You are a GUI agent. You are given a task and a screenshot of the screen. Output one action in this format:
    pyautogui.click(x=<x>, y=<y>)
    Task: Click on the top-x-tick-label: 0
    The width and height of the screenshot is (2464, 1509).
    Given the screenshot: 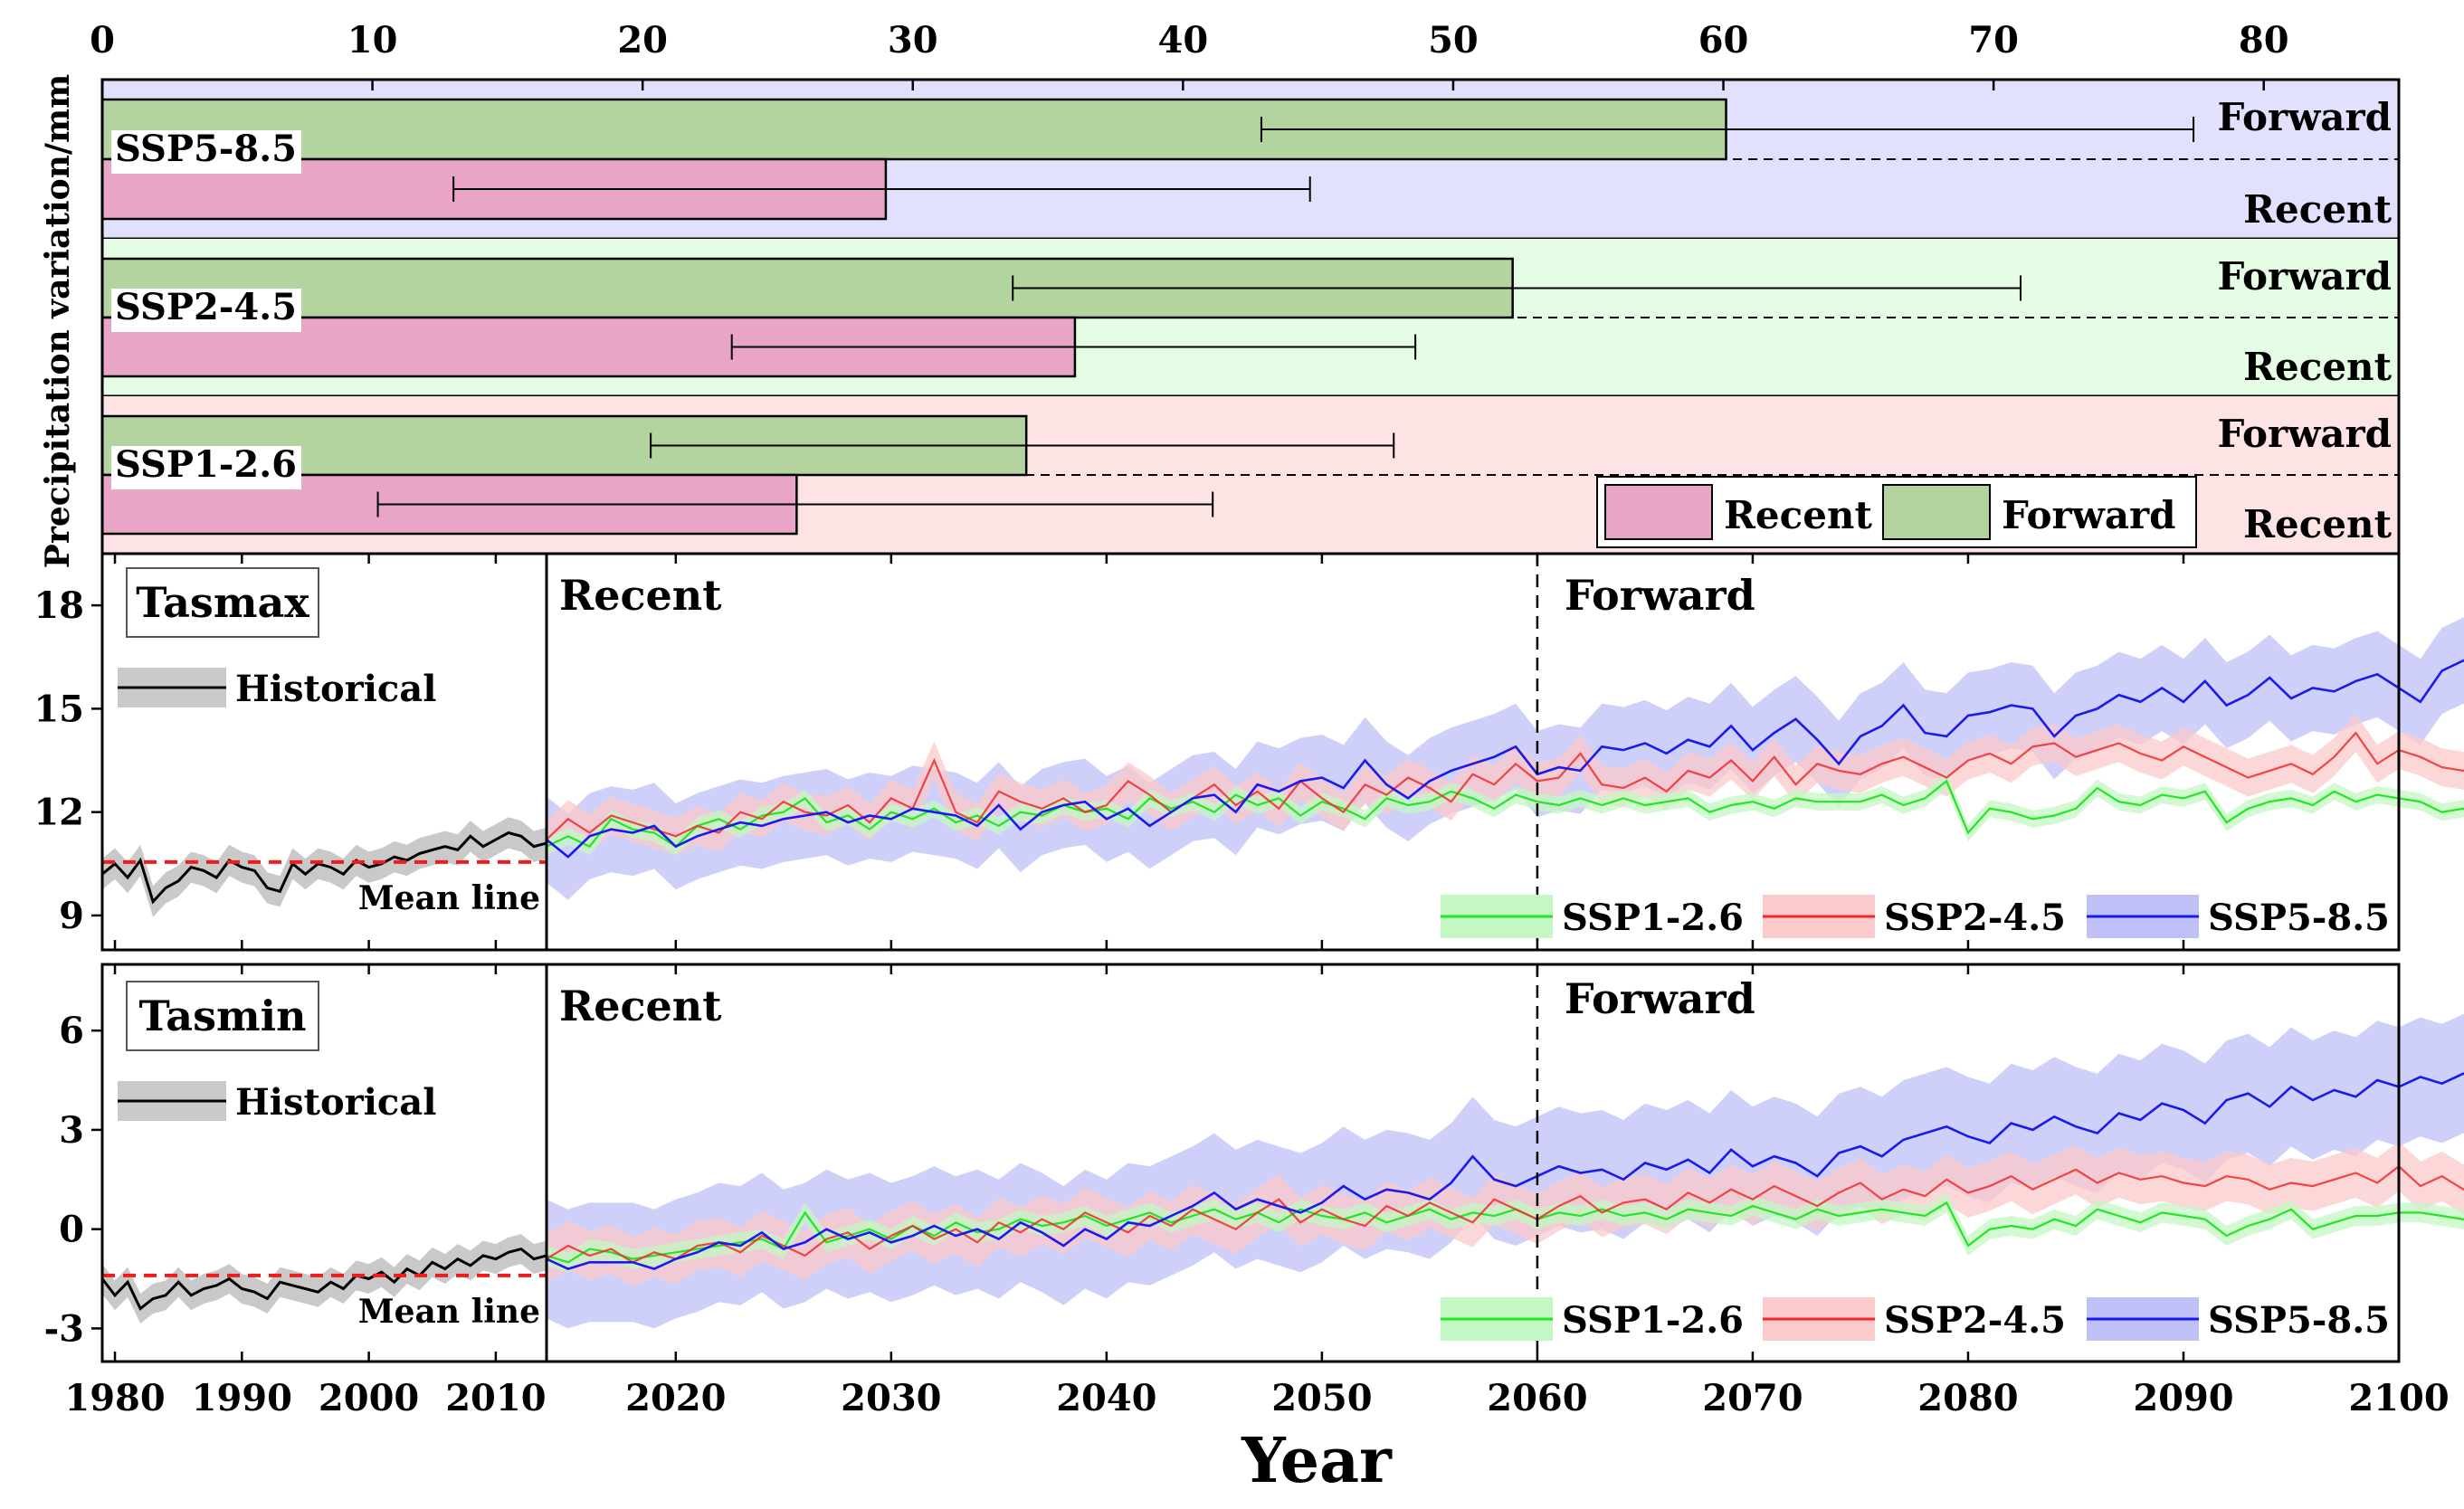 What is the action you would take?
    pyautogui.click(x=102, y=40)
    